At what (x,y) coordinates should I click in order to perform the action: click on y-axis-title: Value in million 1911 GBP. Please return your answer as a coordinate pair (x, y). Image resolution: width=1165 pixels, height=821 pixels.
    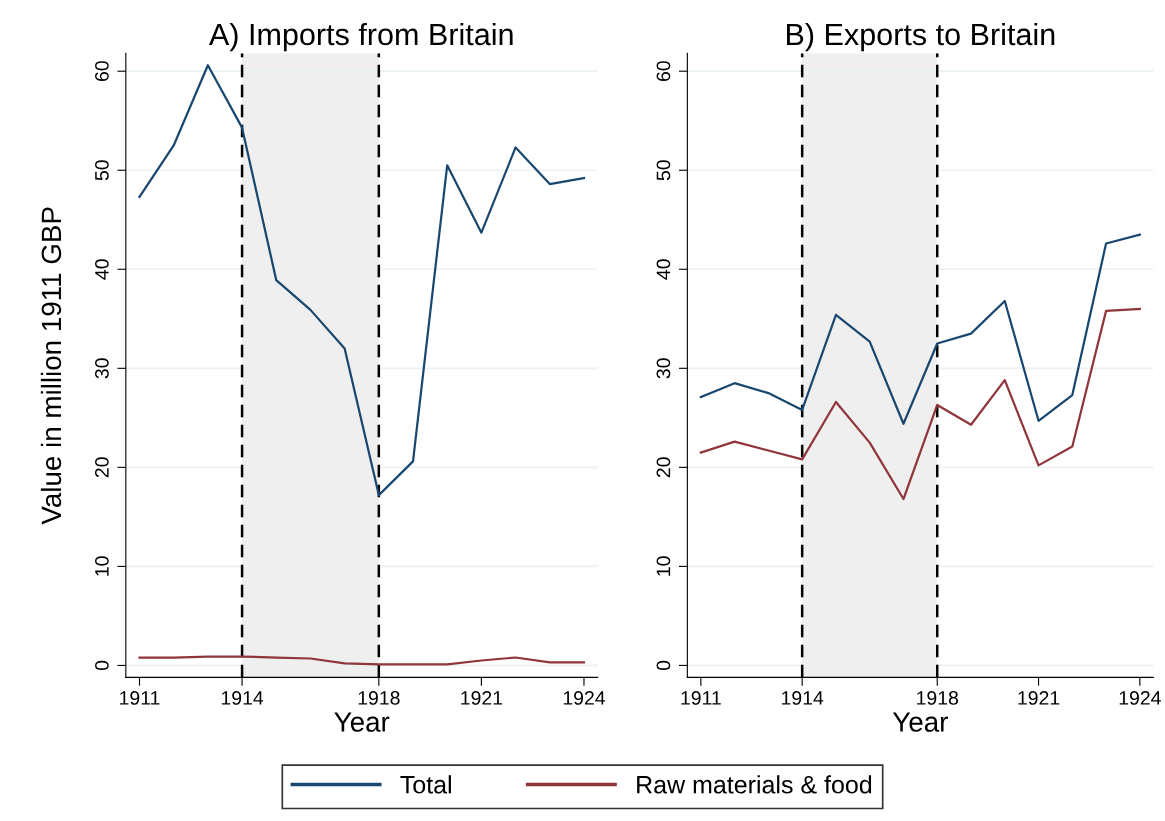
    Looking at the image, I should click on (51, 366).